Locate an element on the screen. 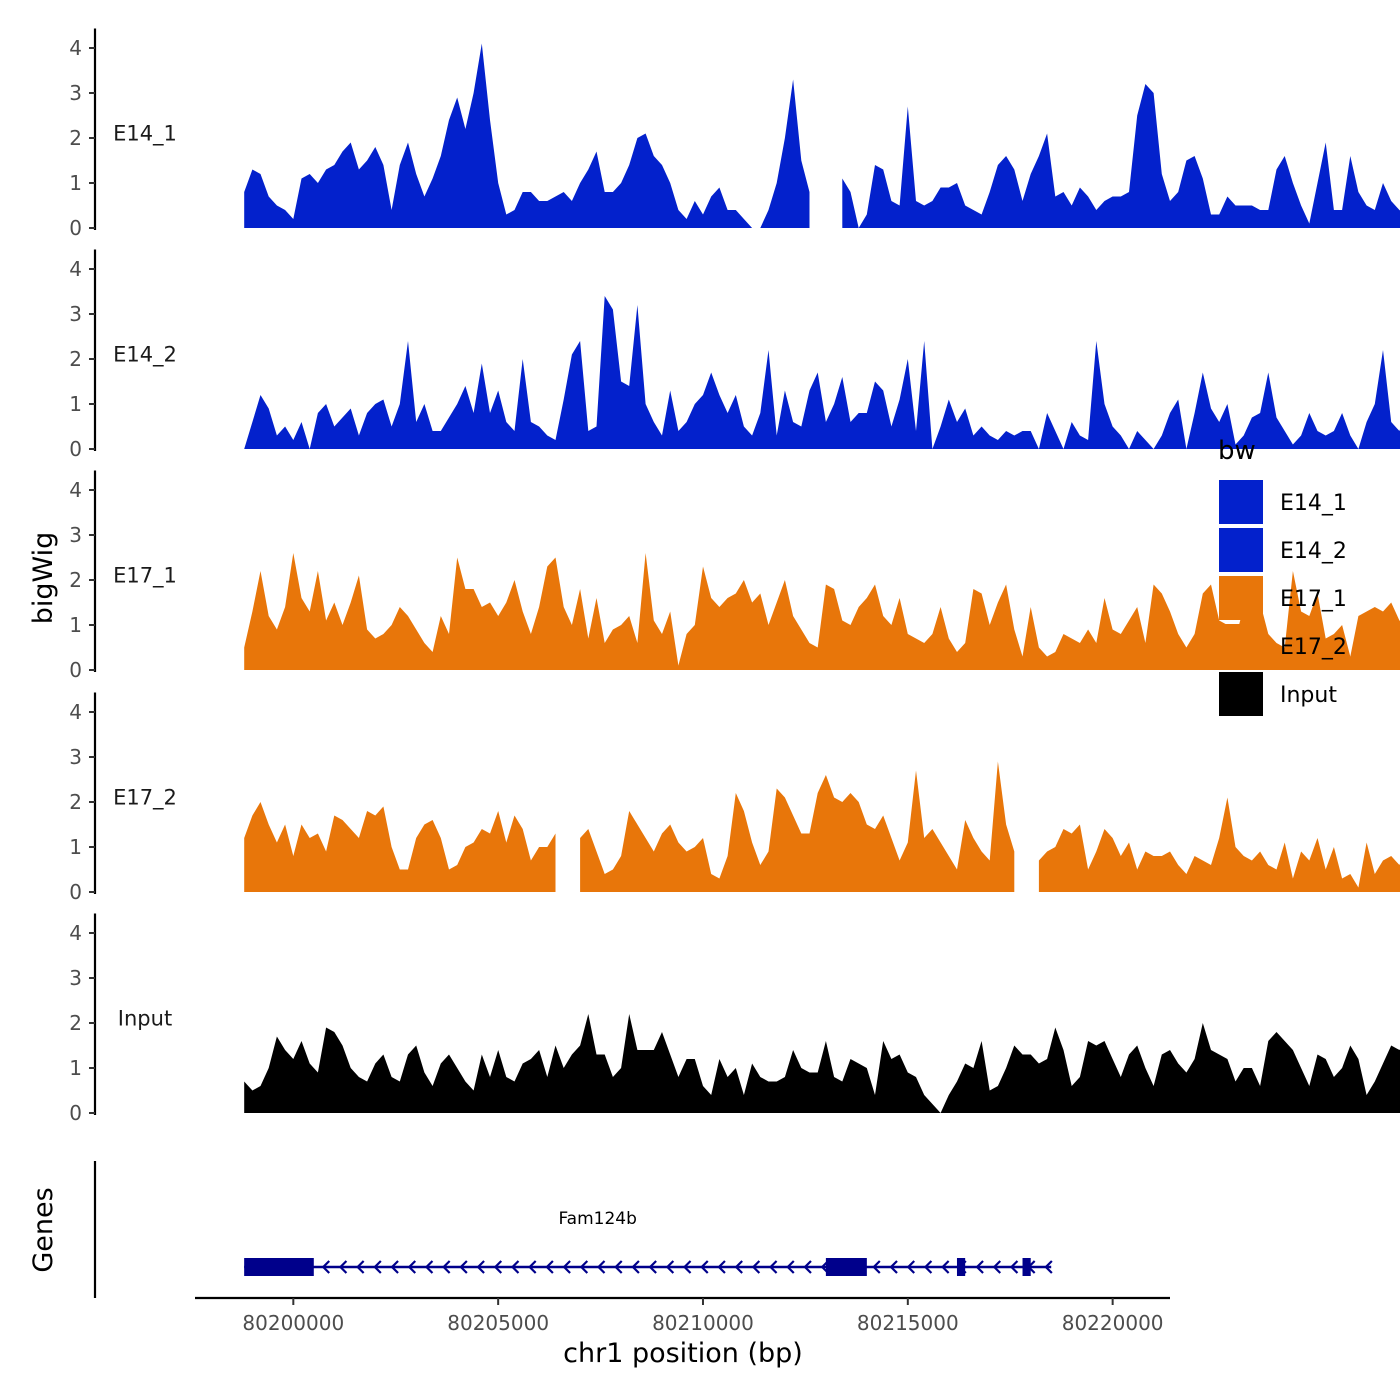  track-E14_1: 0 1 2 3 4 E14_1 is located at coordinates (734, 134).